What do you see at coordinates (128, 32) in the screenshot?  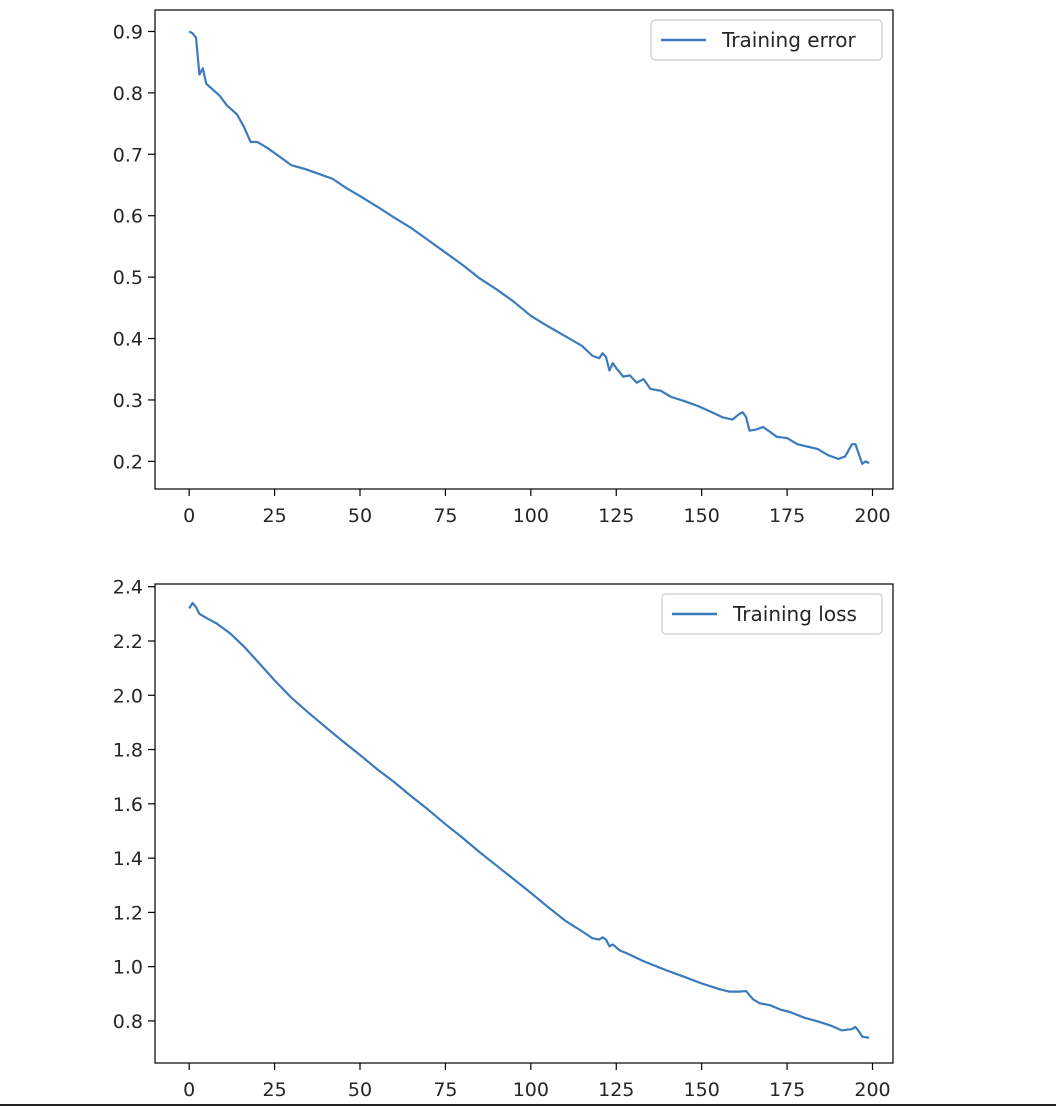 I see `y-tick-label: 0.9` at bounding box center [128, 32].